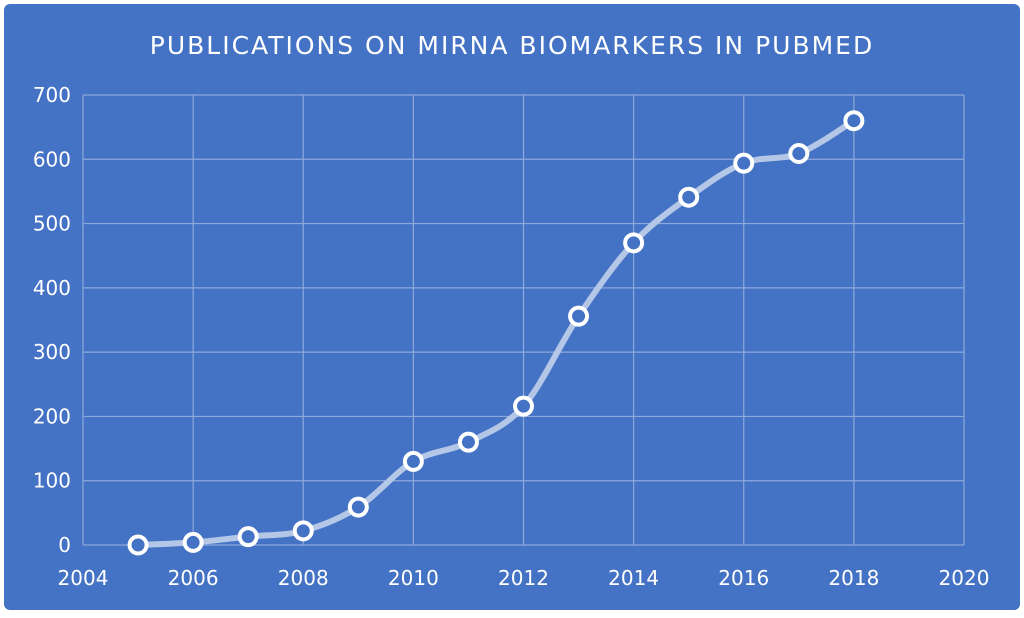 The height and width of the screenshot is (618, 1024). I want to click on y-axis-tick-labels: 0 100 200 300 400 500 600 700, so click(52, 320).